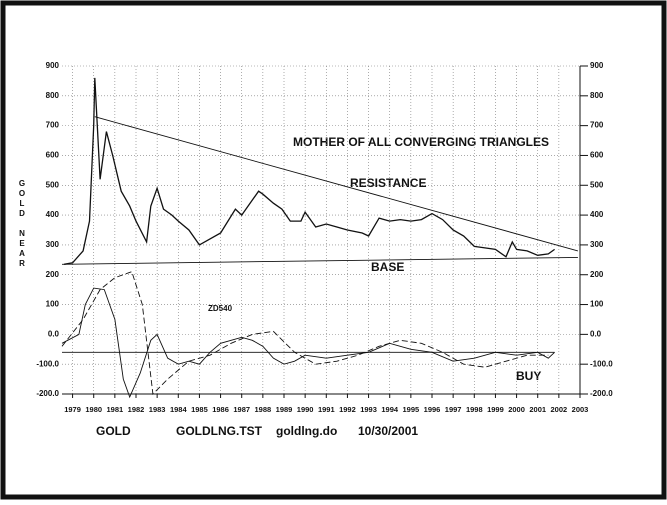 This screenshot has width=667, height=505. I want to click on footer-text: GOLDLNG.TST, so click(219, 431).